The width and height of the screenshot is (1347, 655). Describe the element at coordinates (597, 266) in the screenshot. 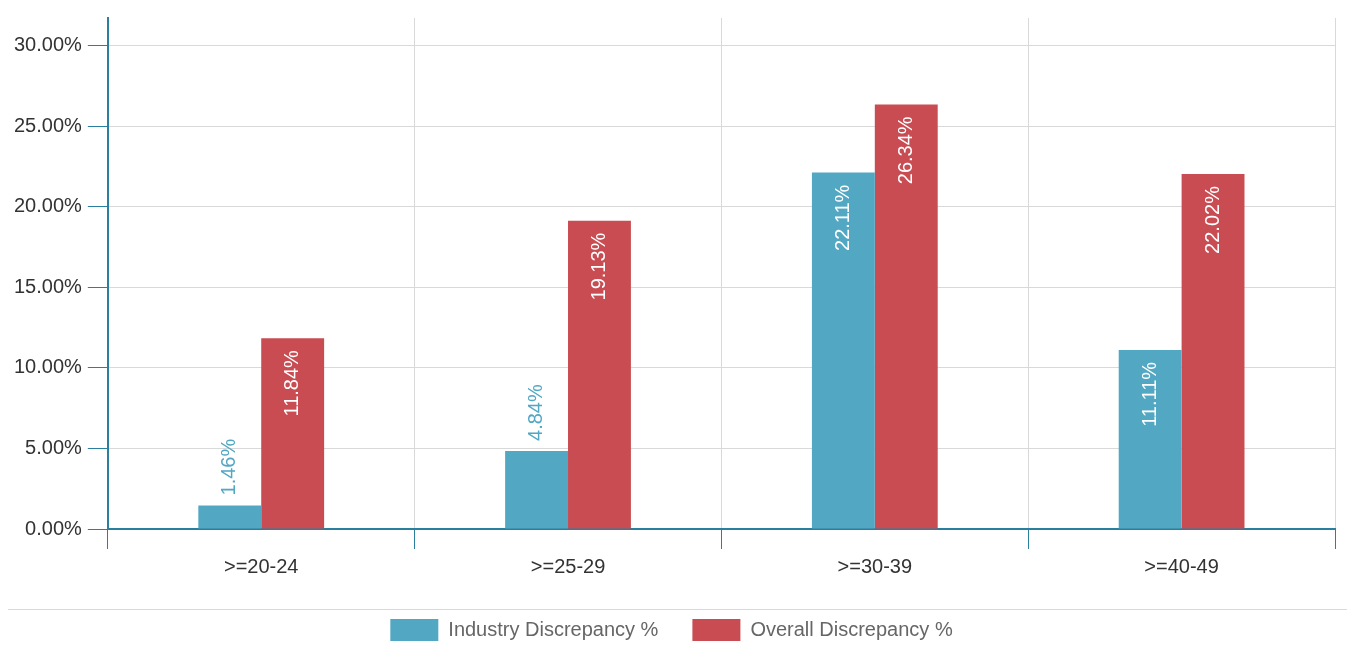

I see `data-label: 19.13%` at that location.